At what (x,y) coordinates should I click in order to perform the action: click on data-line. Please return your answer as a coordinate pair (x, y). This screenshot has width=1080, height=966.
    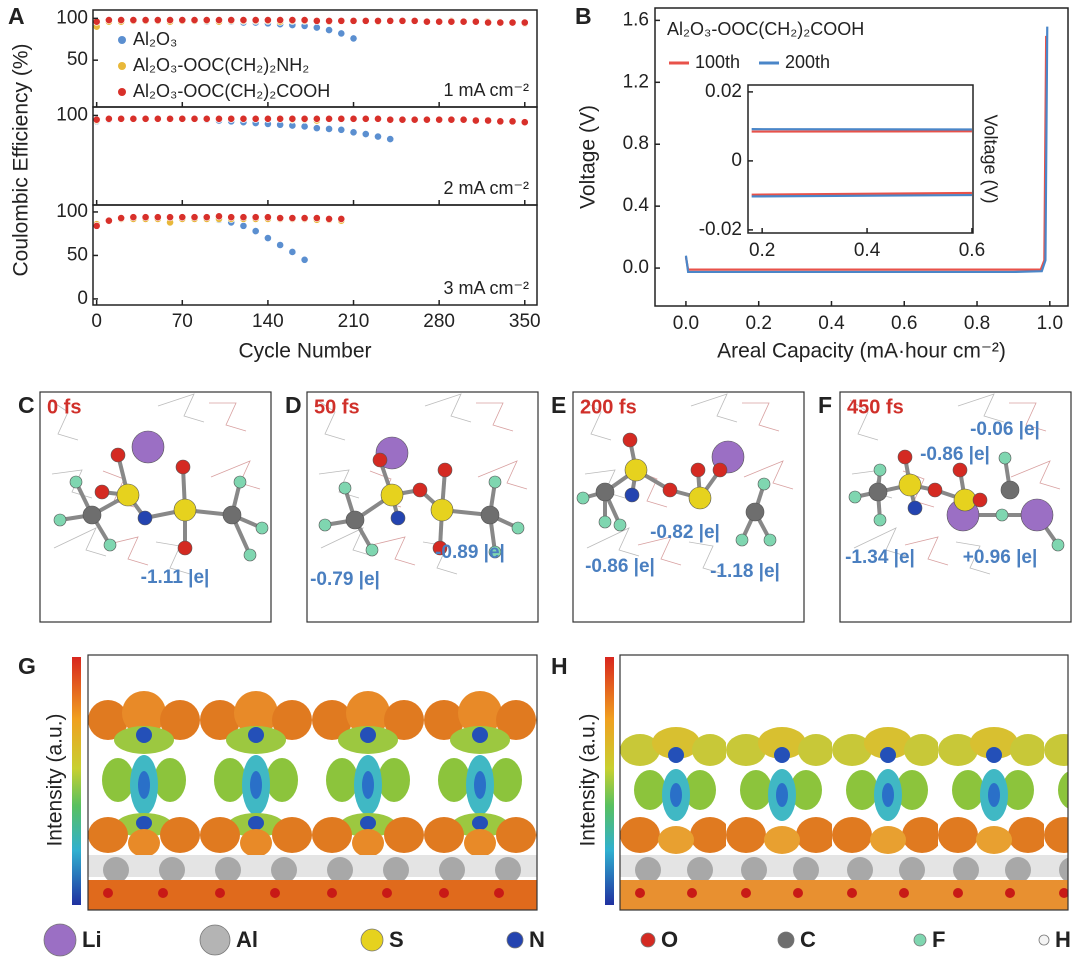
    Looking at the image, I should click on (866, 153).